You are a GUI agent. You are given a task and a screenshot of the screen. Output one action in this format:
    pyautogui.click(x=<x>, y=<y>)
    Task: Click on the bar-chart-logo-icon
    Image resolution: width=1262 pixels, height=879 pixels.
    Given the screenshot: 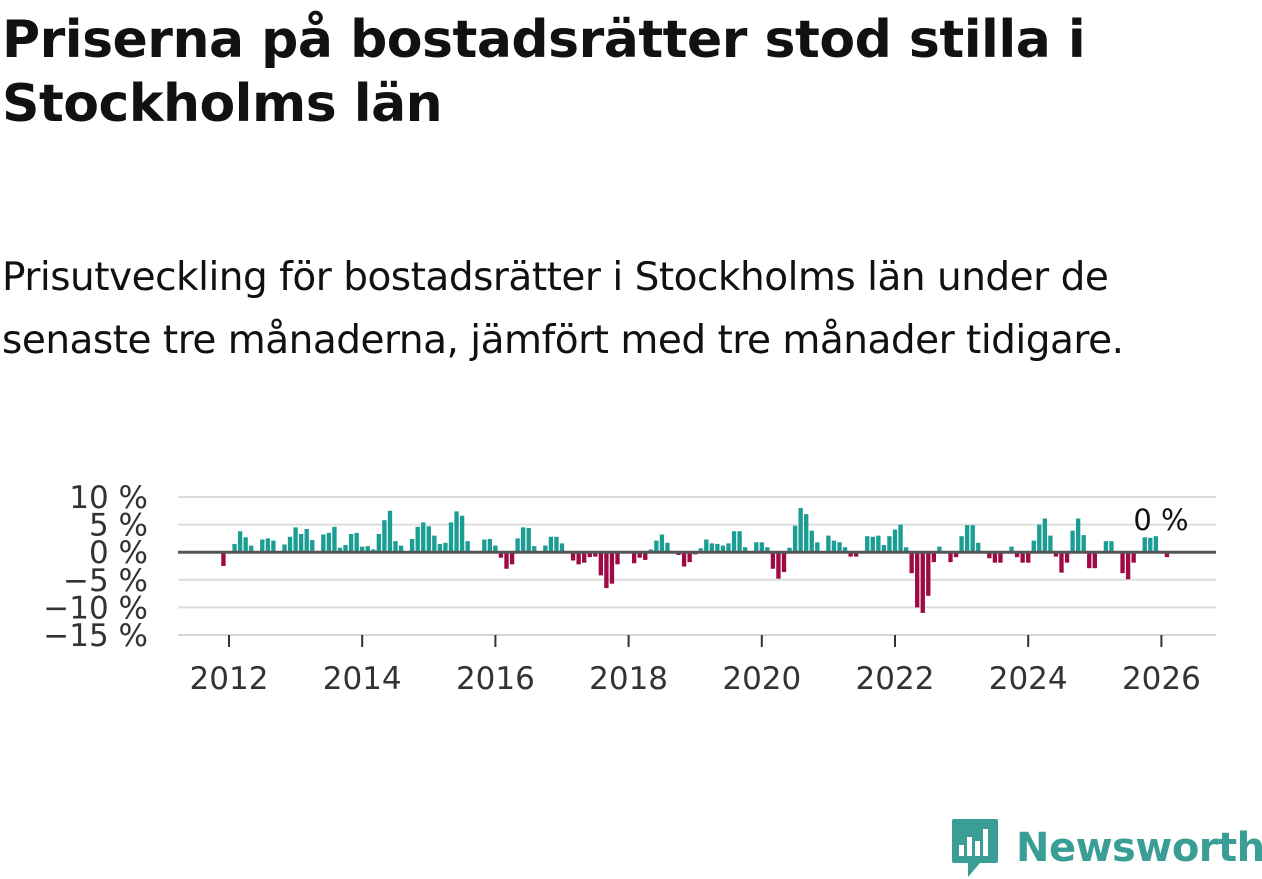 What is the action you would take?
    pyautogui.click(x=975, y=848)
    